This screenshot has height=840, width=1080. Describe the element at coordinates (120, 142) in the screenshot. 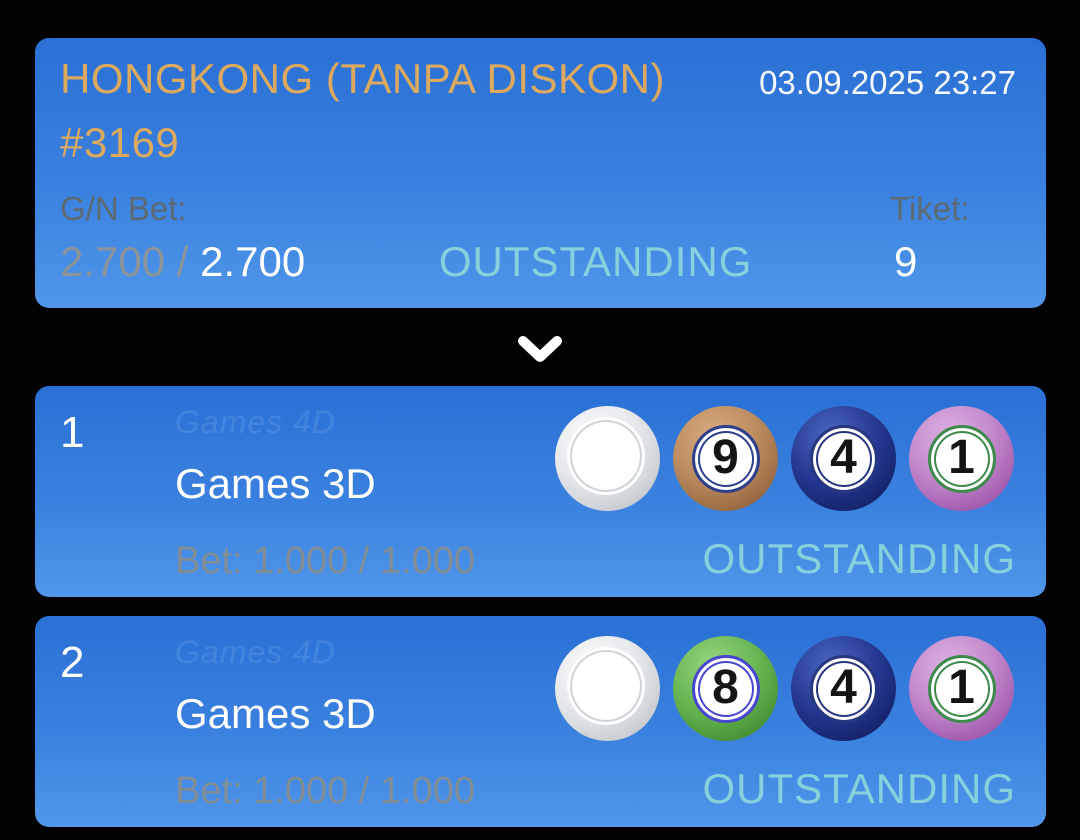

I see `round-number: #3169` at that location.